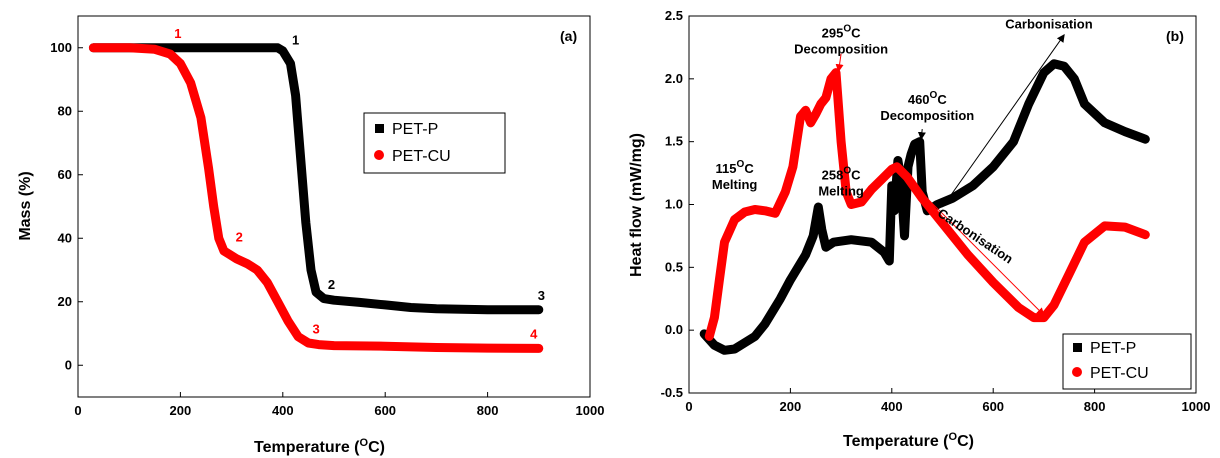  I want to click on panel-b-arrows, so click(950, 175).